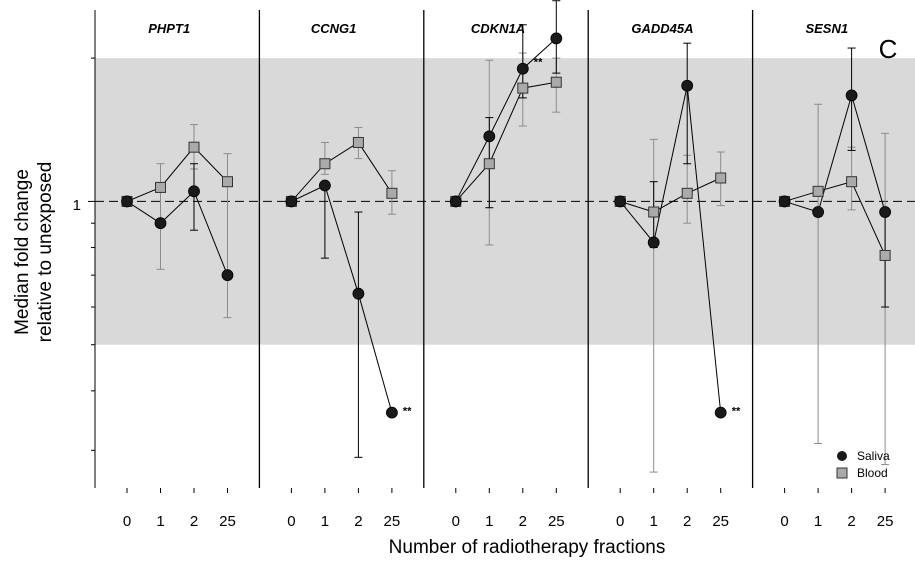 This screenshot has width=915, height=563. What do you see at coordinates (872, 473) in the screenshot?
I see `legend-blood-label: Blood` at bounding box center [872, 473].